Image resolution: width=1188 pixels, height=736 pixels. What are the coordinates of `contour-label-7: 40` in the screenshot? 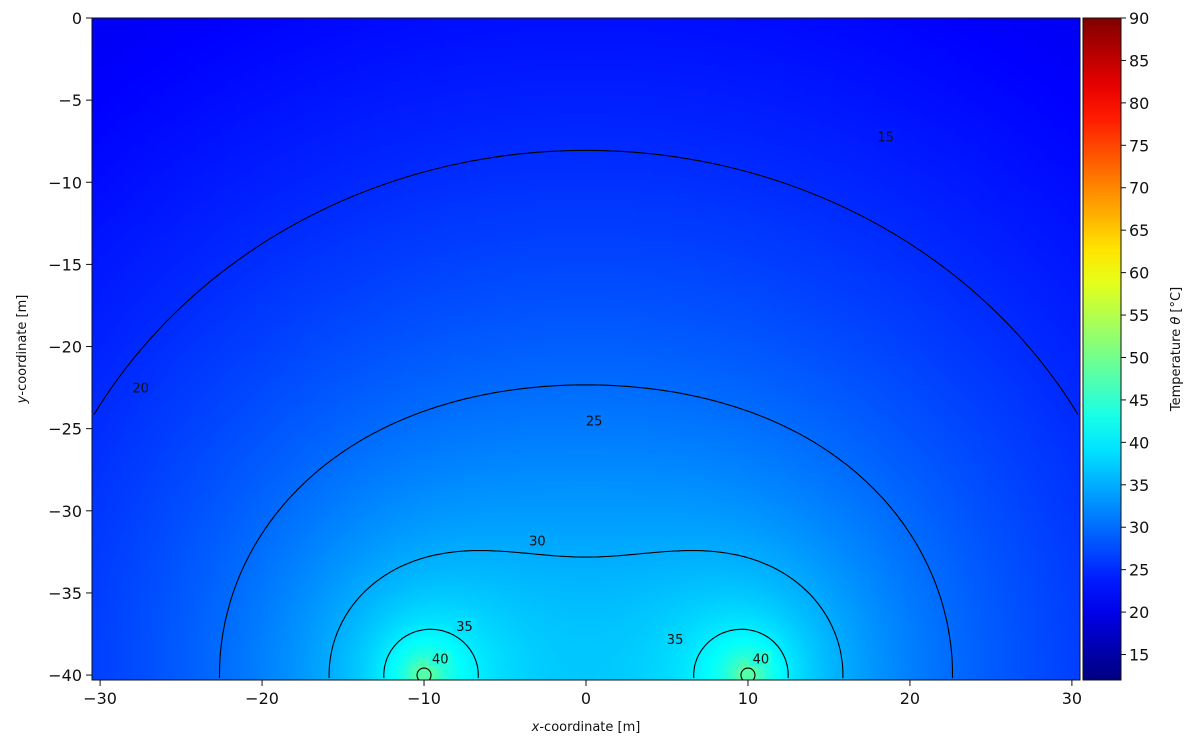 It's located at (440, 660).